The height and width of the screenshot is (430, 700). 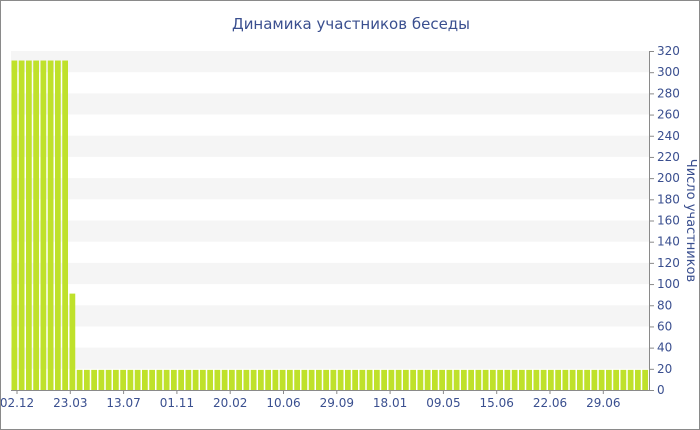 What do you see at coordinates (443, 403) in the screenshot?
I see `x-tick-label: 09.05` at bounding box center [443, 403].